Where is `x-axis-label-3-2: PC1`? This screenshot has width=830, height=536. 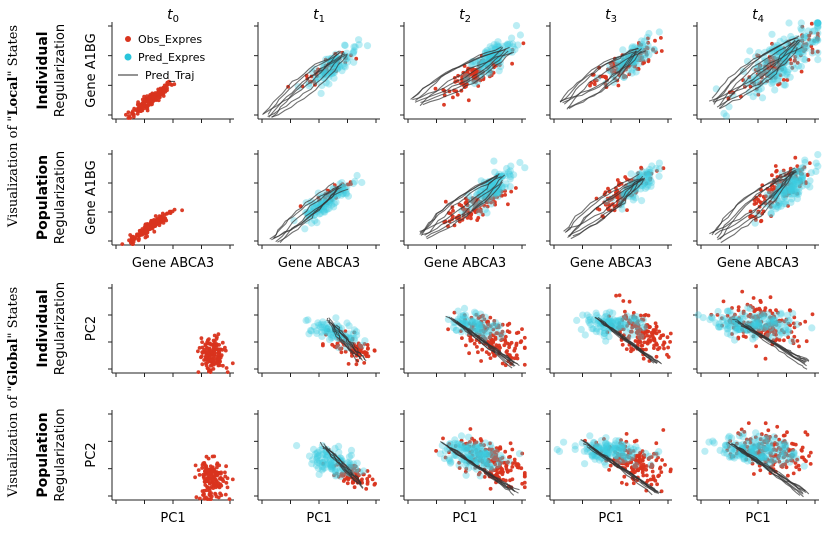
x-axis-label-3-2: PC1 is located at coordinates (464, 518).